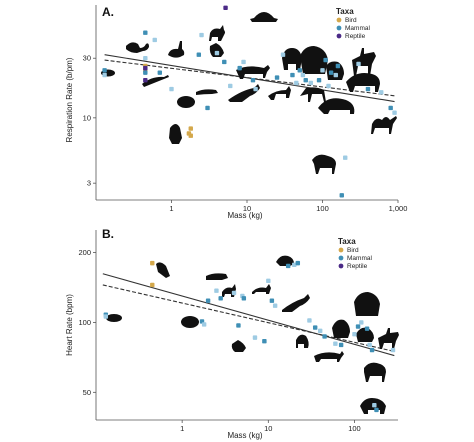 This screenshot has width=474, height=442. I want to click on sloth-silhouette, so click(216, 50).